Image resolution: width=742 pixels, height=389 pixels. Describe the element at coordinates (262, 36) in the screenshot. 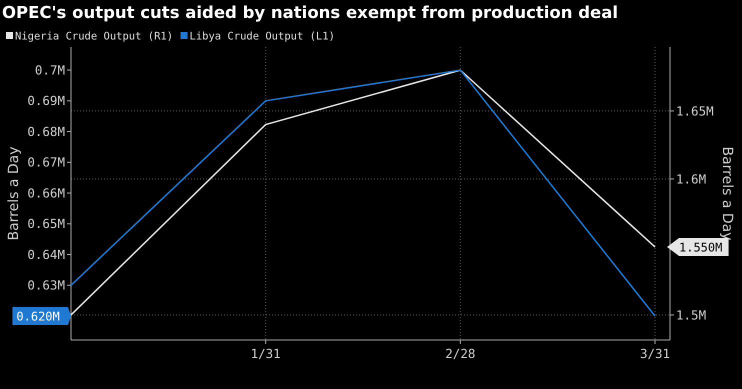

I see `legend-label: Libya Crude Output (L1)` at that location.